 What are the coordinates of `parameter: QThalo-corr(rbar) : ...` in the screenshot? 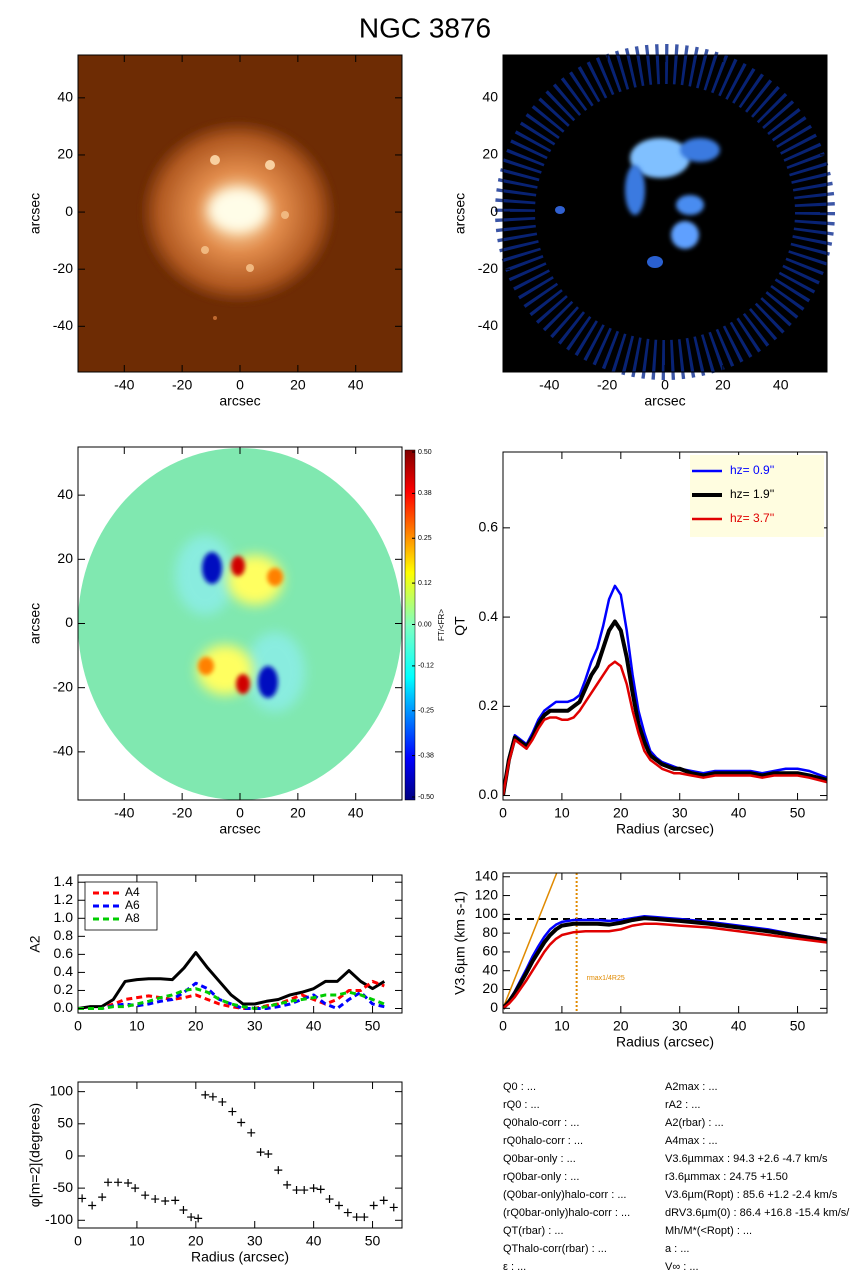 It's located at (555, 1249).